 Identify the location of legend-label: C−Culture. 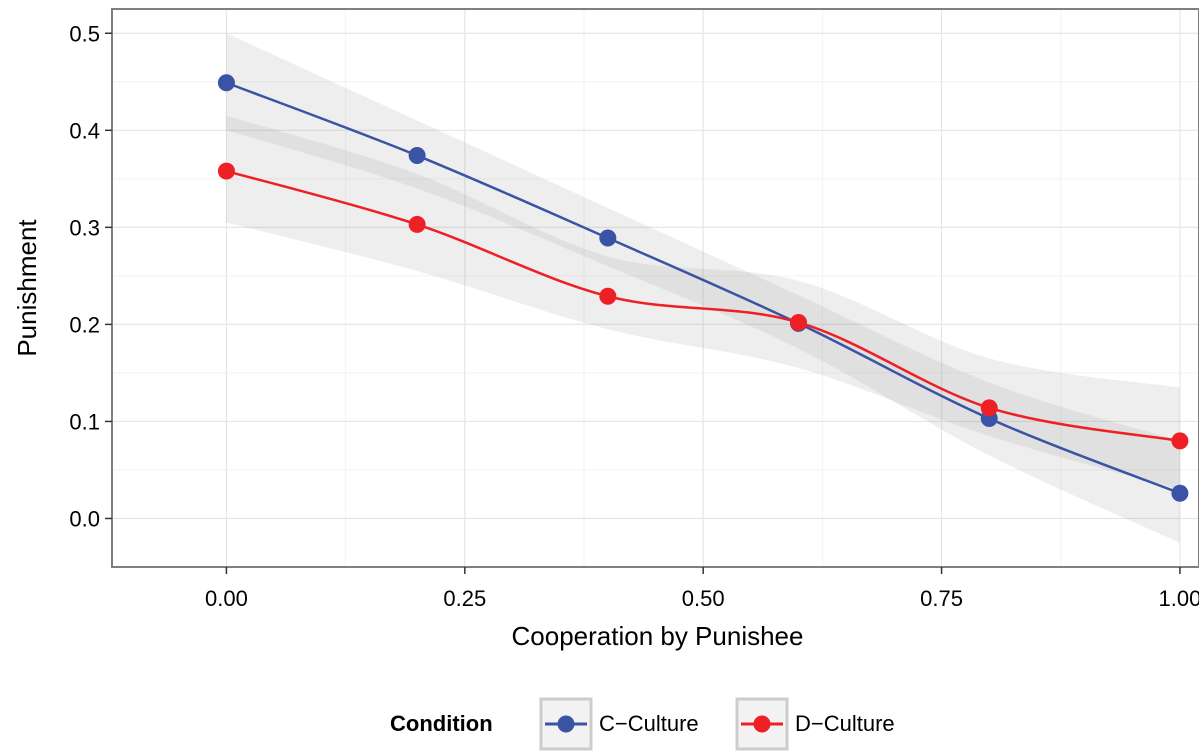
(649, 723).